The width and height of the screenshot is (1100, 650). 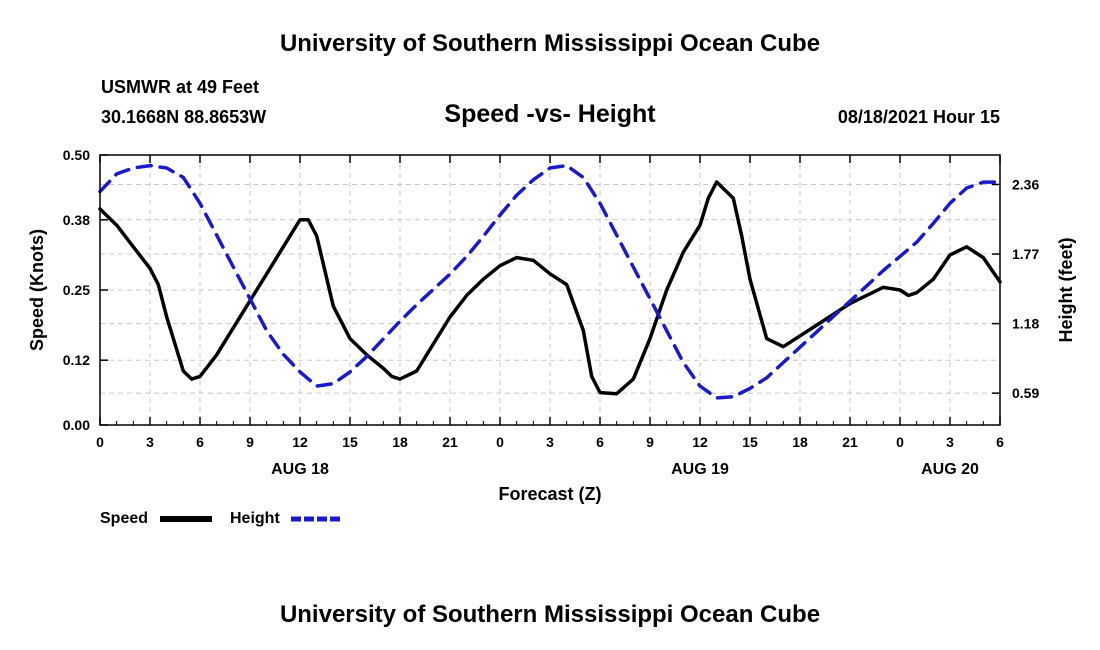 What do you see at coordinates (918, 117) in the screenshot?
I see `datetime-label: 08/18/2021 Hour 15` at bounding box center [918, 117].